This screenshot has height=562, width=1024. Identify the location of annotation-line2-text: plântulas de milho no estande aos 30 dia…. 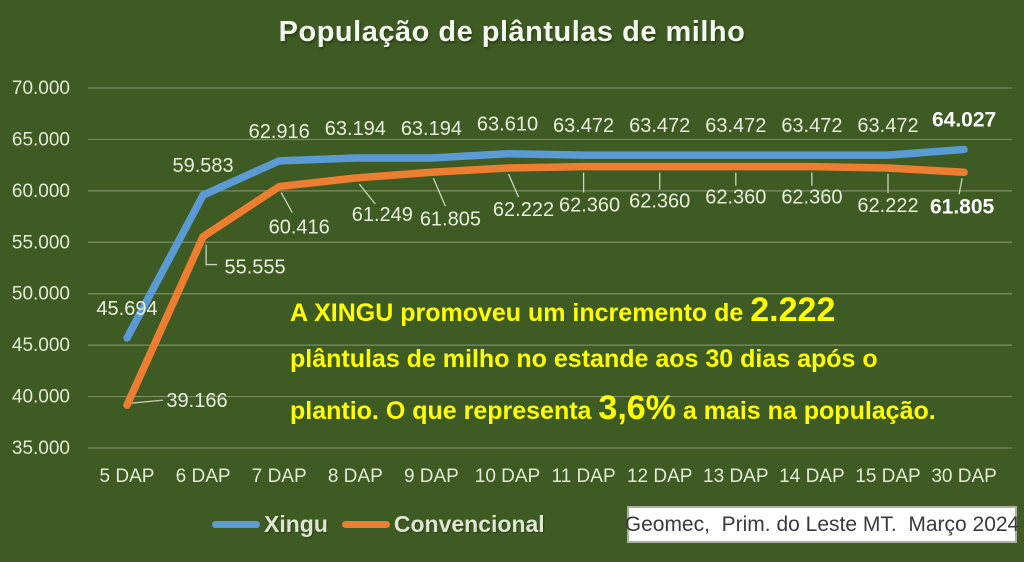
(584, 359).